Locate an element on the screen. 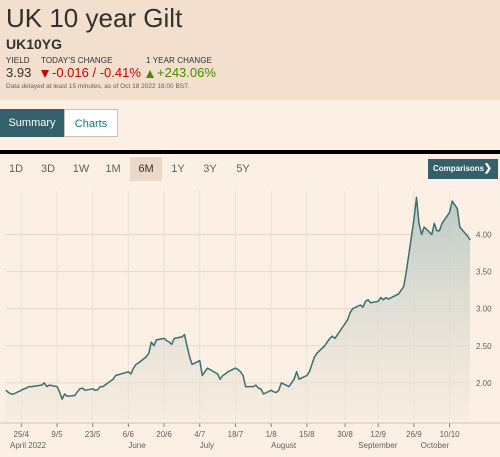 The image size is (500, 457). x-tick-label: 10/10 is located at coordinates (450, 434).